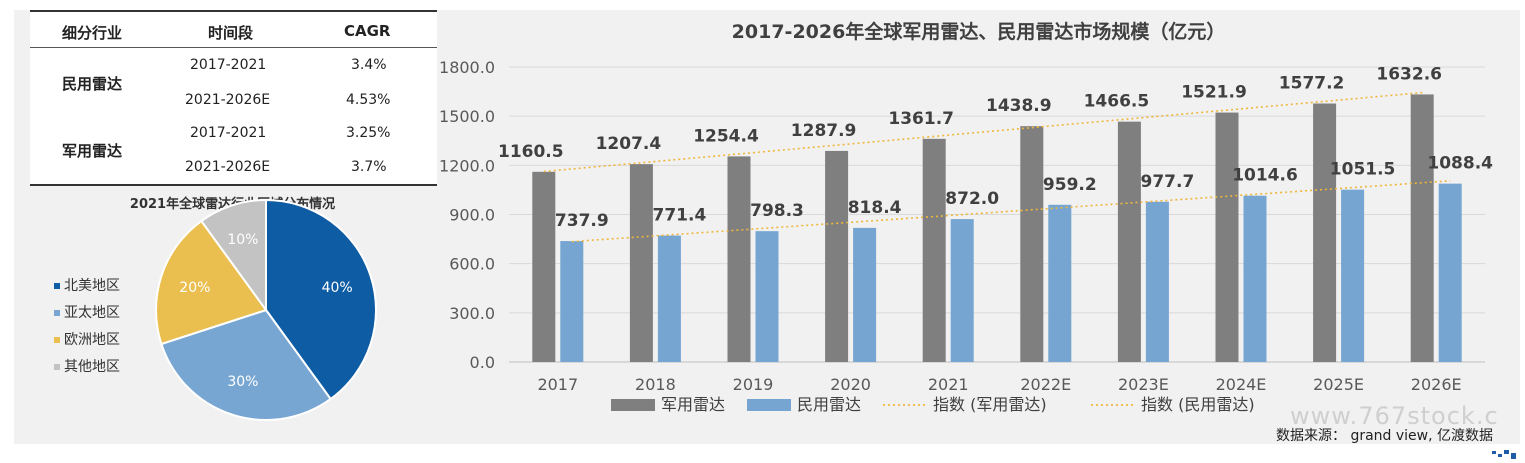 The width and height of the screenshot is (1525, 463). I want to click on table-cell-cagr: 3.4%, so click(369, 65).